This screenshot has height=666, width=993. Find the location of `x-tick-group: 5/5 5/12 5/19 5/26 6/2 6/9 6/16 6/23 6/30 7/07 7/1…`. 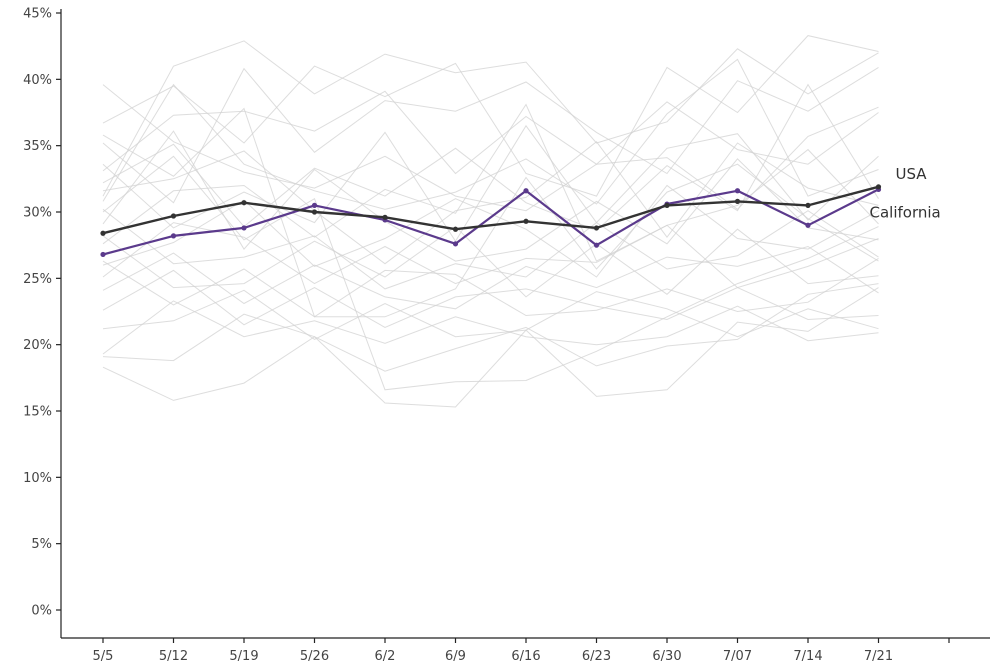

x-tick-group: 5/5 5/12 5/19 5/26 6/2 6/9 6/16 6/23 6/30 7/07 7/1… is located at coordinates (521, 651).